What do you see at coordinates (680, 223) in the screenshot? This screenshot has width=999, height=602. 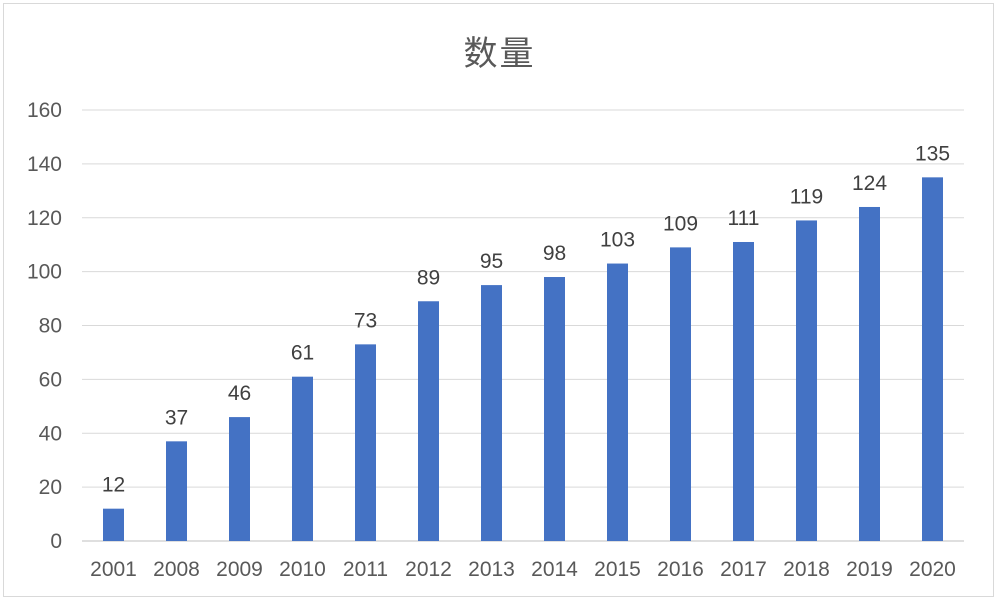 I see `data-label-2016: 109` at bounding box center [680, 223].